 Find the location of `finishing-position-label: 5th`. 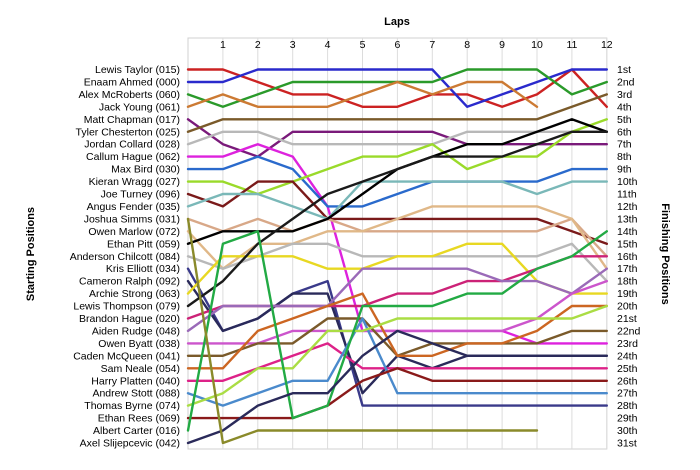

finishing-position-label: 5th is located at coordinates (624, 120).